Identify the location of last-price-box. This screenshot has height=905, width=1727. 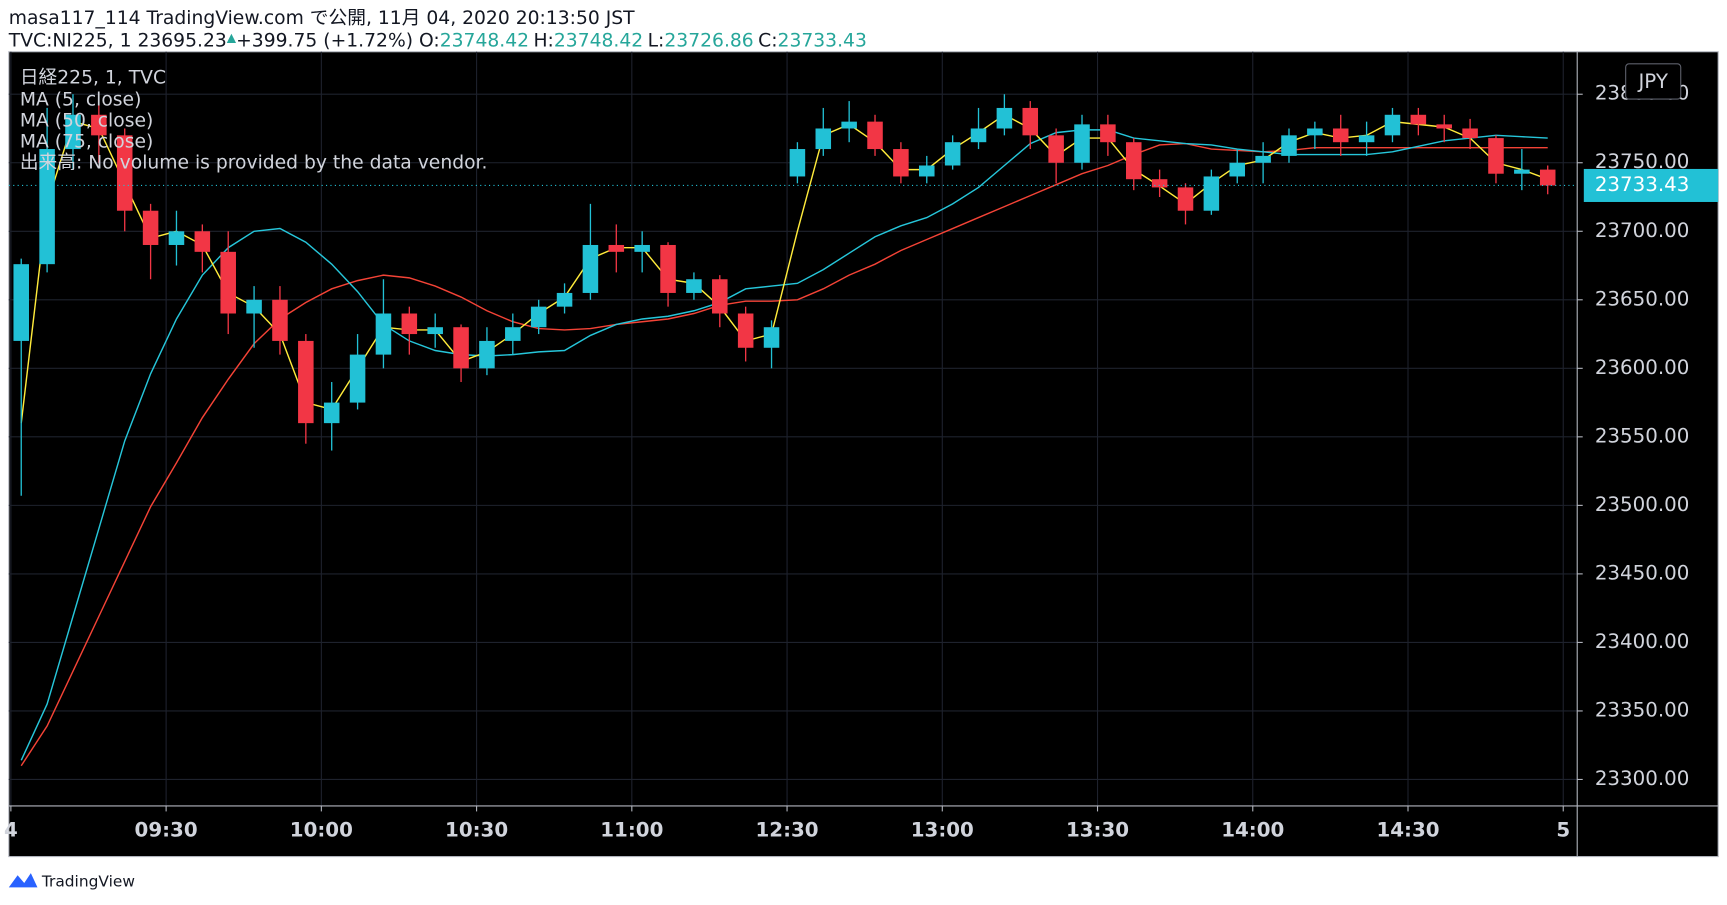
(1651, 185).